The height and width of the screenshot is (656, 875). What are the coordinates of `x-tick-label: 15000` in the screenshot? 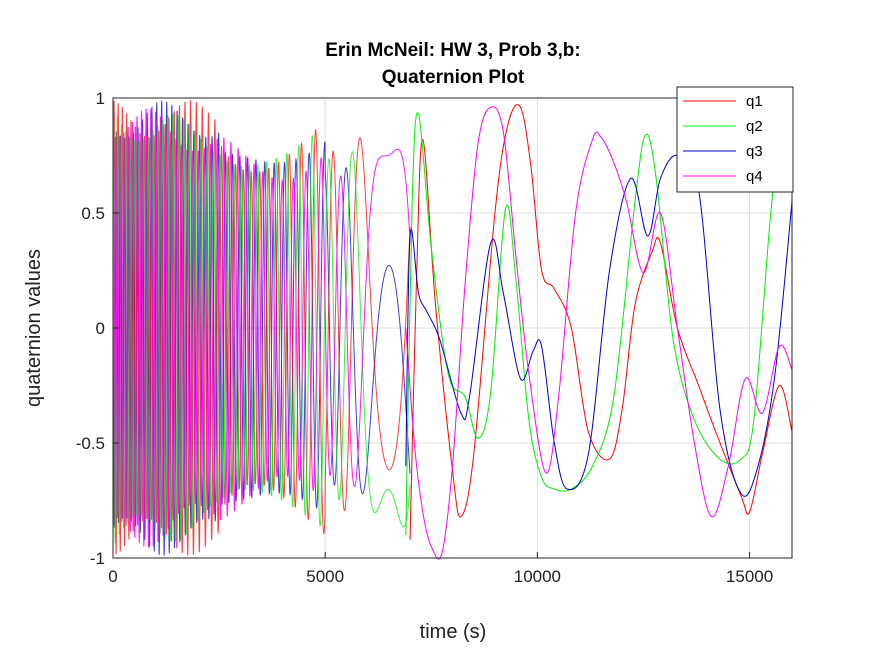 It's located at (749, 576).